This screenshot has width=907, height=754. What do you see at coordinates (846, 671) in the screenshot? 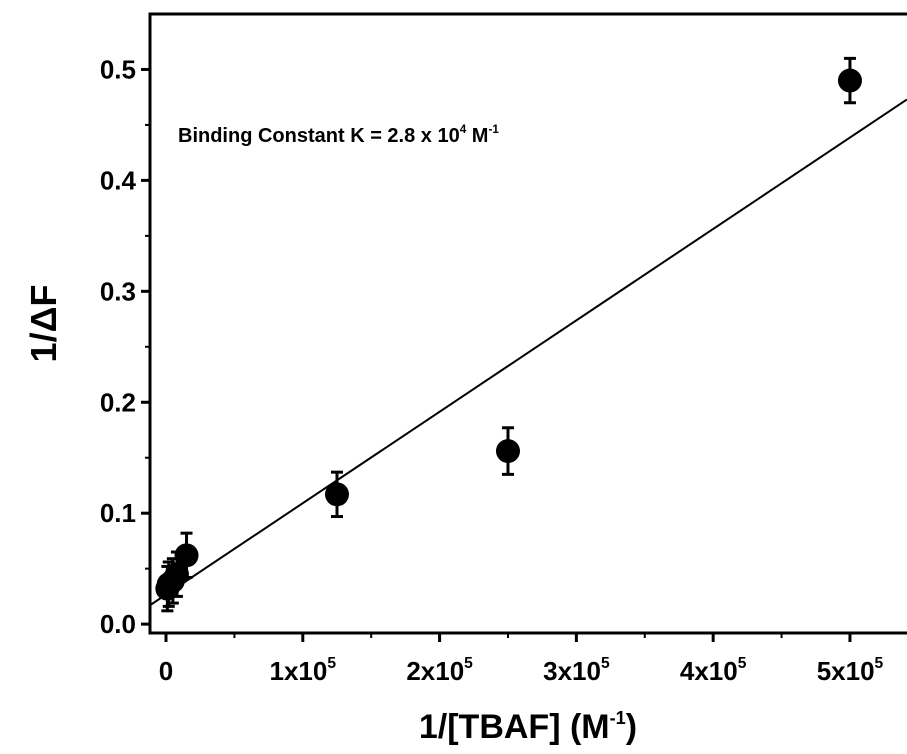
I see `x-tick-label-part: 5x10` at bounding box center [846, 671].